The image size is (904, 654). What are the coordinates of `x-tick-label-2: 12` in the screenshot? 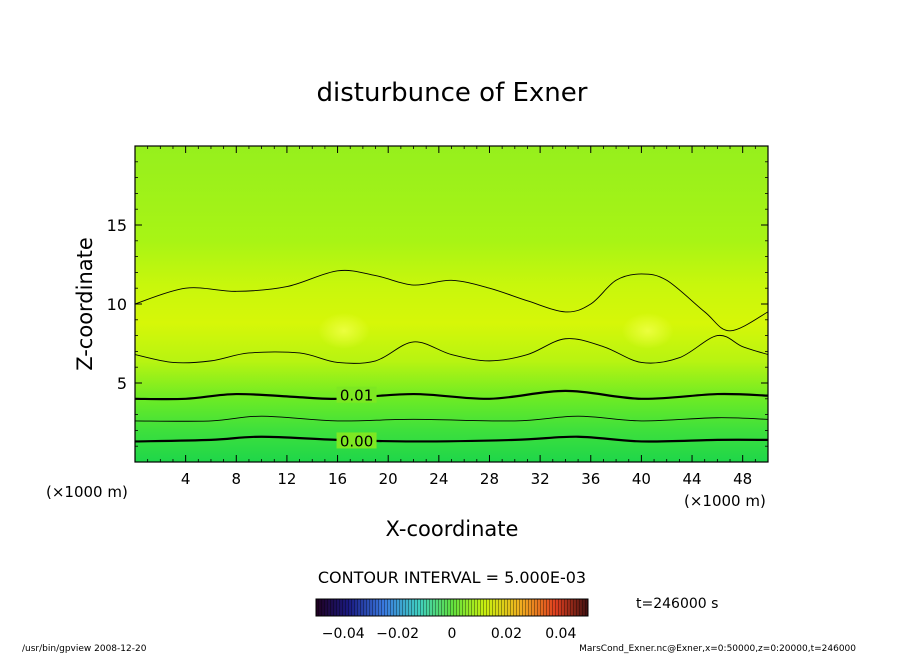 It's located at (286, 479).